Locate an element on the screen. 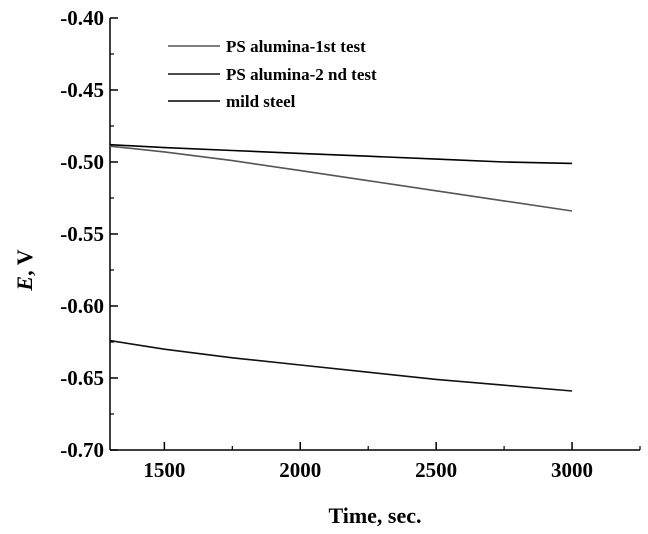  y-ticks: -0.70 -0.65 -0.60 -0.55 -0.50 -0.45 -0.40 is located at coordinates (89, 234).